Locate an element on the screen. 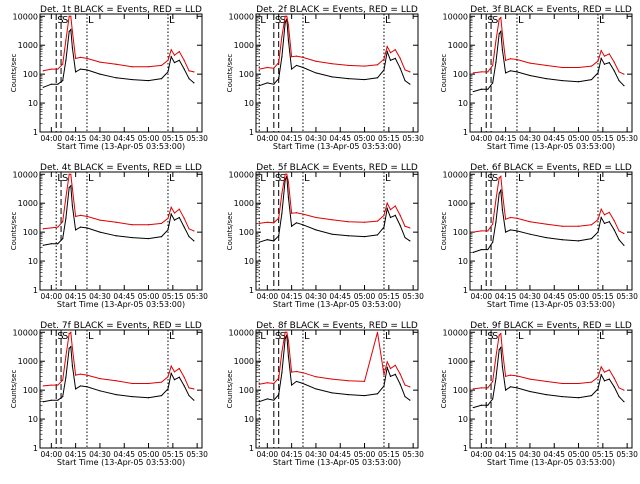  y-tick-label: 1 is located at coordinates (251, 290).